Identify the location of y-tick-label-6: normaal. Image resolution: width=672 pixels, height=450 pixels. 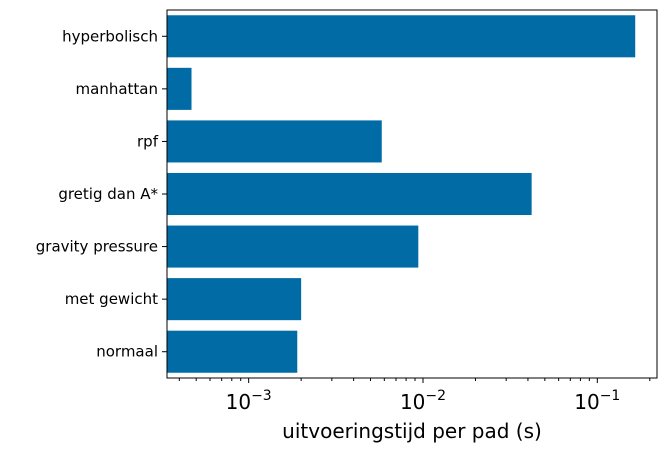
(127, 352).